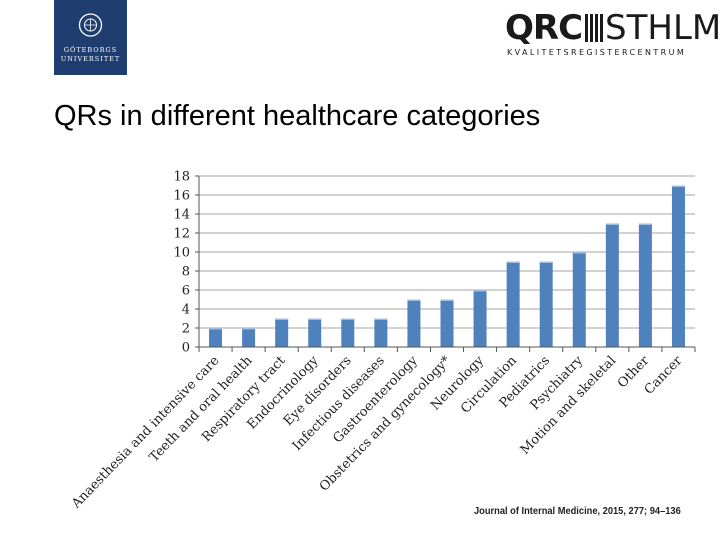 This screenshot has width=720, height=540. I want to click on y-tick-label: 4, so click(186, 310).